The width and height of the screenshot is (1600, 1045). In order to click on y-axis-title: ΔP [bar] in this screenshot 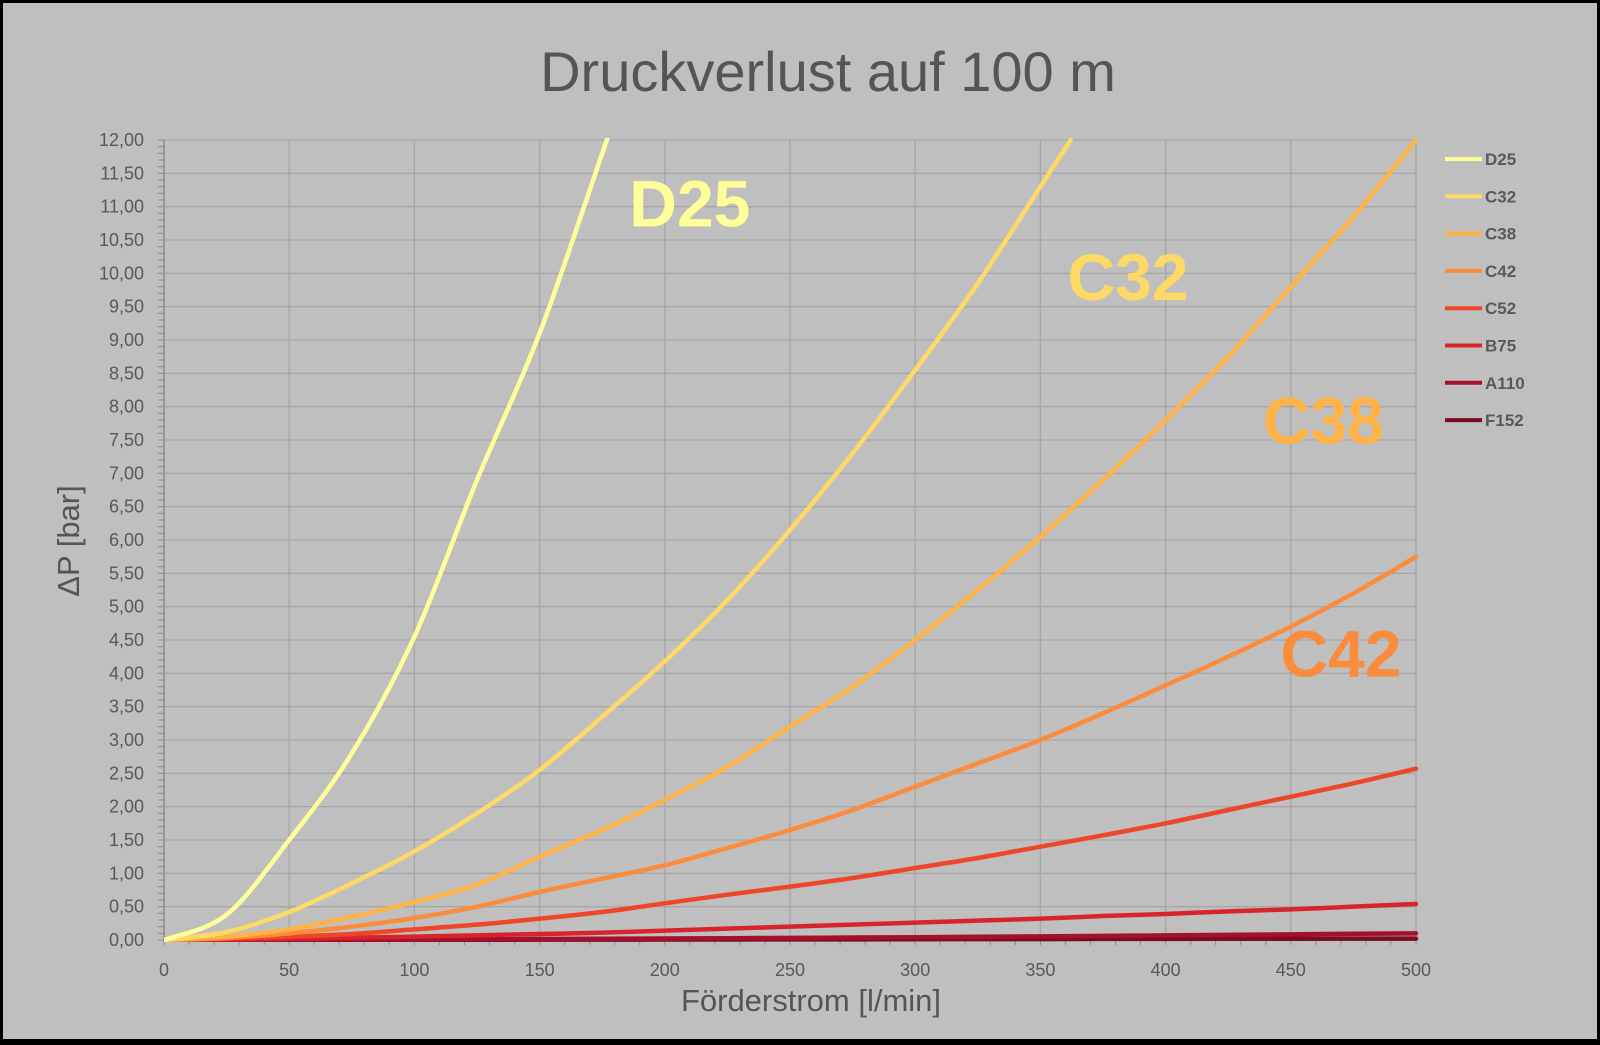, I will do `click(68, 540)`.